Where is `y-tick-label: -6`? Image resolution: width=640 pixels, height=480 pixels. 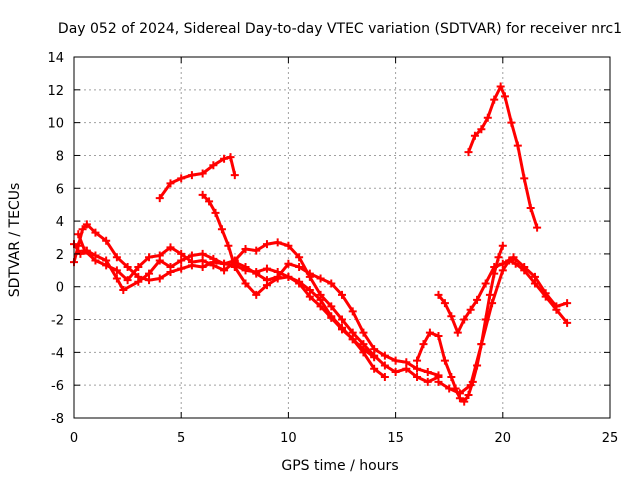 y-tick-label: -6 is located at coordinates (57, 386).